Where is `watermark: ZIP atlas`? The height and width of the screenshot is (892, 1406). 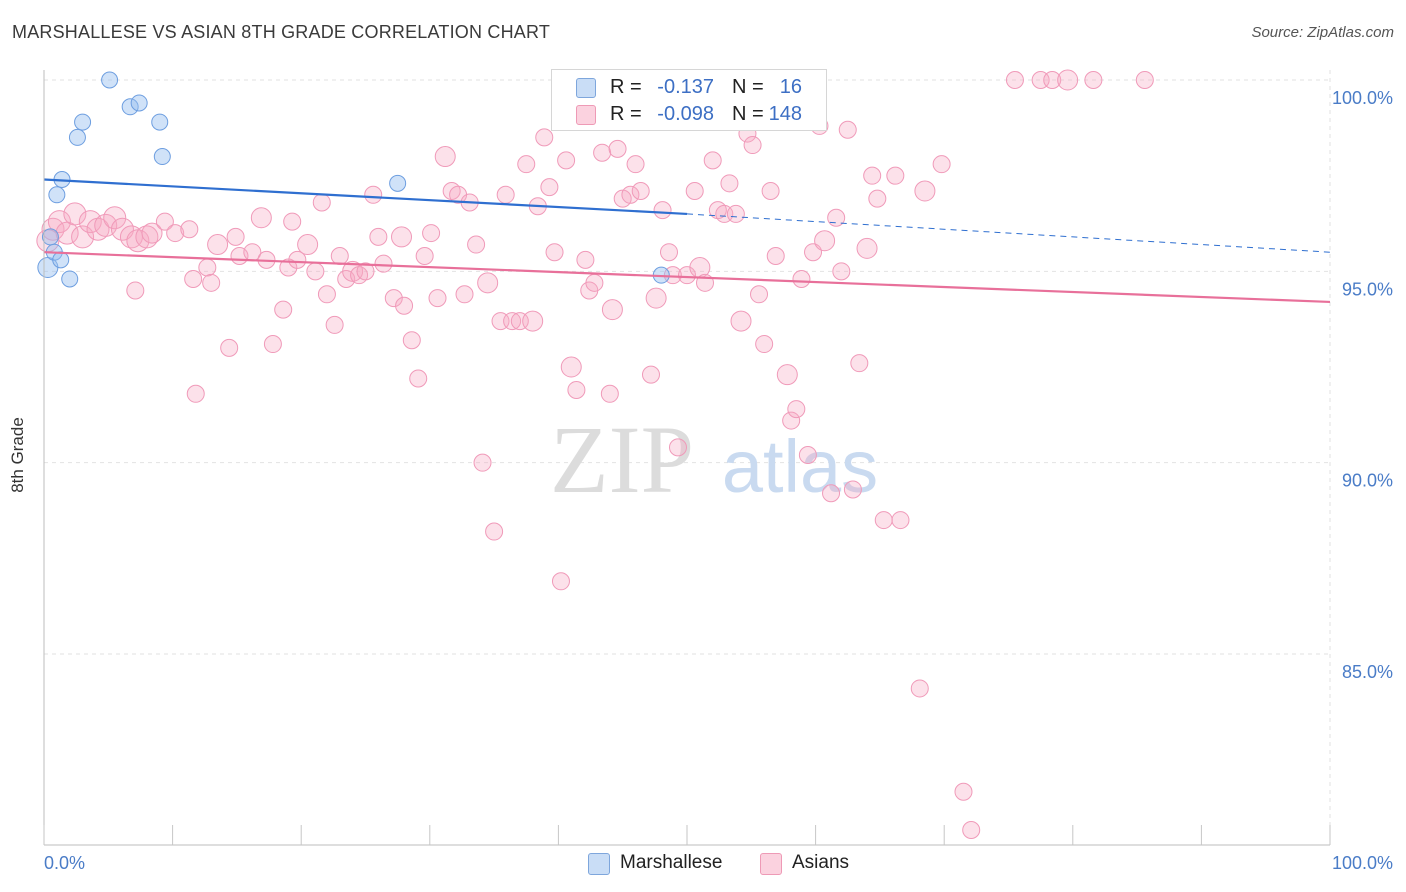
watermark: ZIP atlas is located at coordinates (714, 459).